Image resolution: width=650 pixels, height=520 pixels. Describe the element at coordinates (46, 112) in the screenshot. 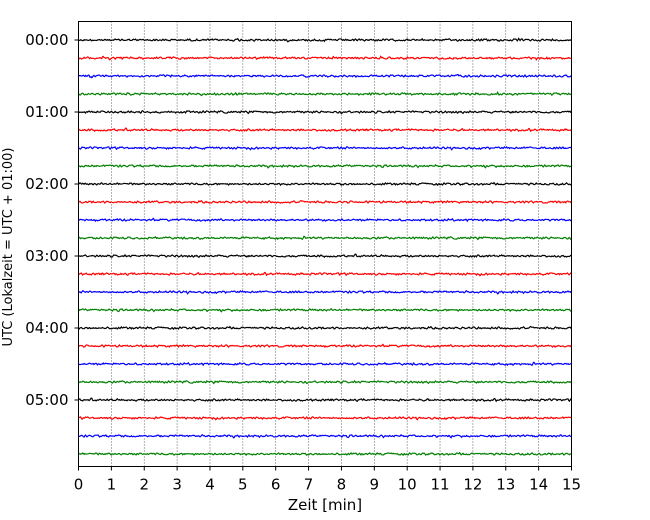

I see `y-tick-label: 01:00` at that location.